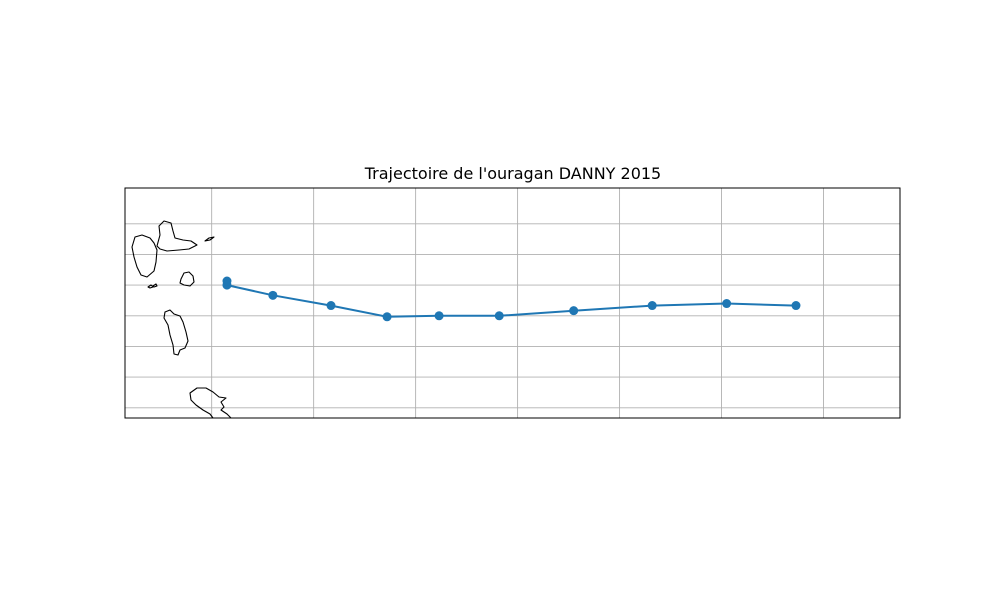 Image resolution: width=1000 pixels, height=600 pixels. What do you see at coordinates (511, 299) in the screenshot?
I see `hurricane-track` at bounding box center [511, 299].